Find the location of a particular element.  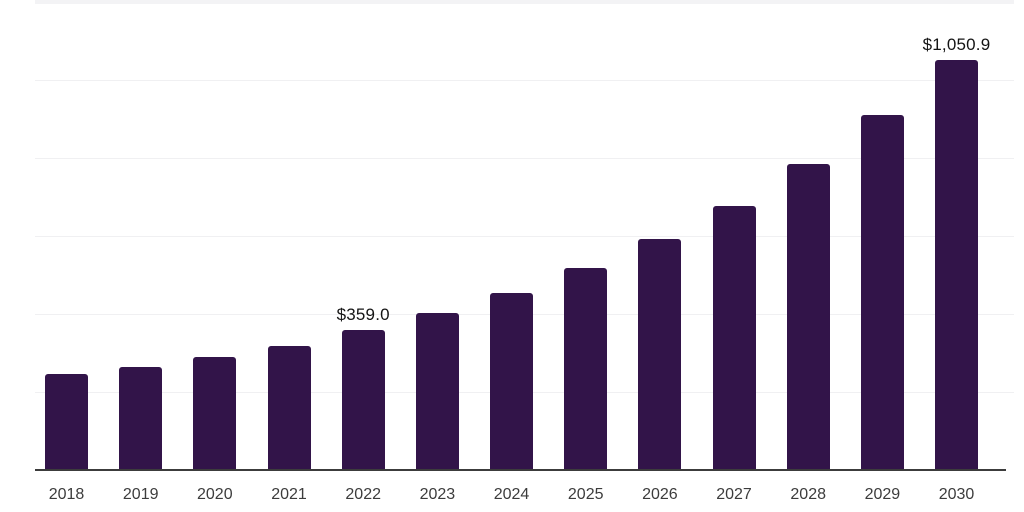

bar-2026 is located at coordinates (660, 354).